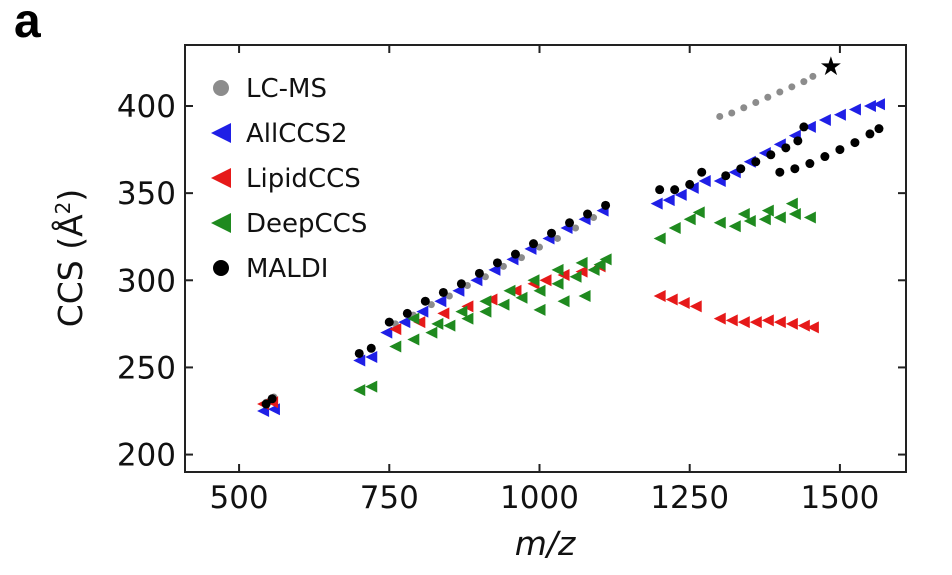  What do you see at coordinates (27, 24) in the screenshot?
I see `panel-label: a` at bounding box center [27, 24].